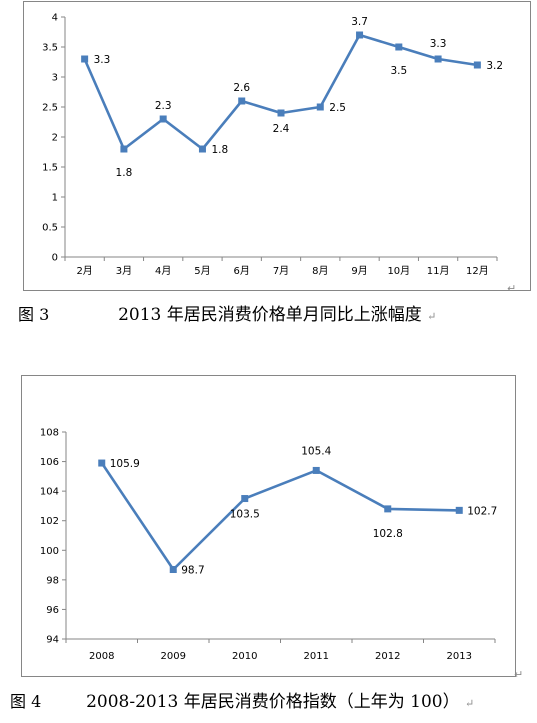 This screenshot has height=723, width=537. Describe the element at coordinates (202, 271) in the screenshot. I see `x-tick-label: 5月` at that location.